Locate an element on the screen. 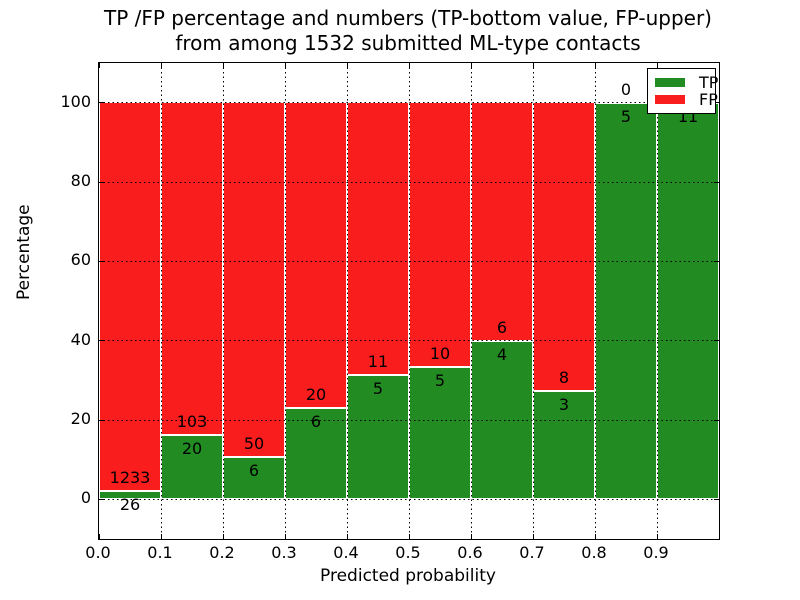  x-tick-label: 0.6 is located at coordinates (470, 552).